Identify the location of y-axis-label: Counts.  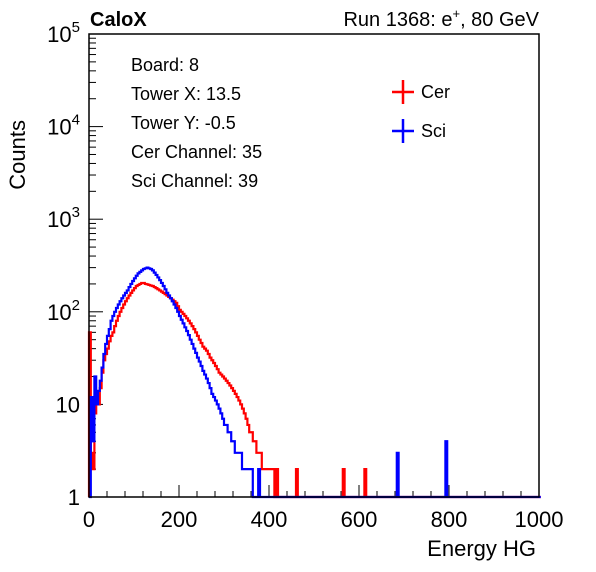
(17, 155).